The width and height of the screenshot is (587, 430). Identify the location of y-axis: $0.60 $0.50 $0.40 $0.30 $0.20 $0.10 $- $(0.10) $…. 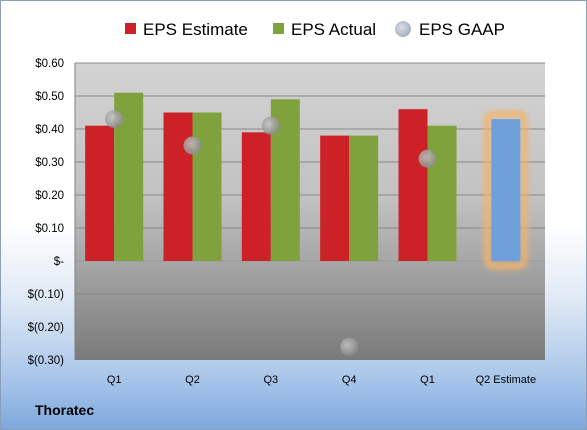
(52, 212).